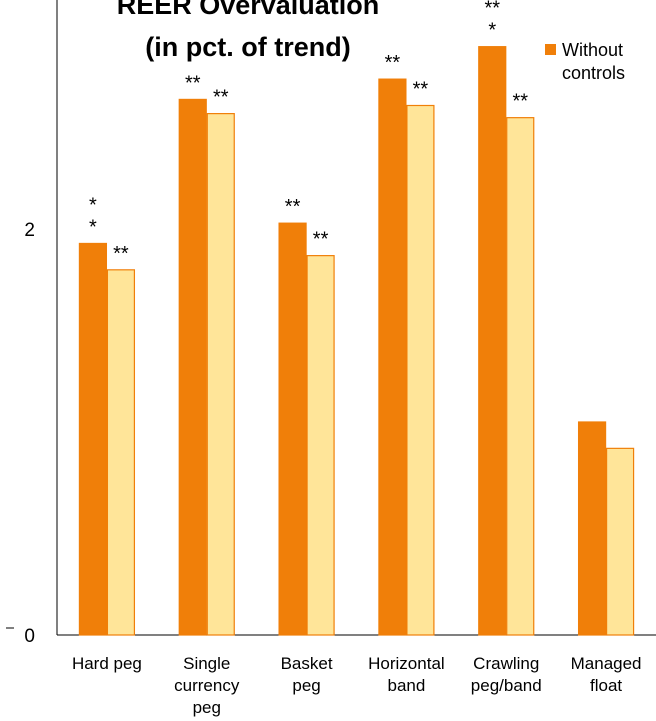 The image size is (656, 721). I want to click on legend-label-line-1: Without, so click(592, 50).